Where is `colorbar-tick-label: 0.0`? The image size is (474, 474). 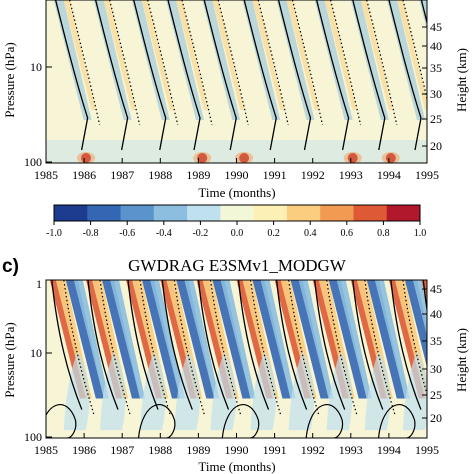
colorbar-tick-label: 0.0 is located at coordinates (237, 233).